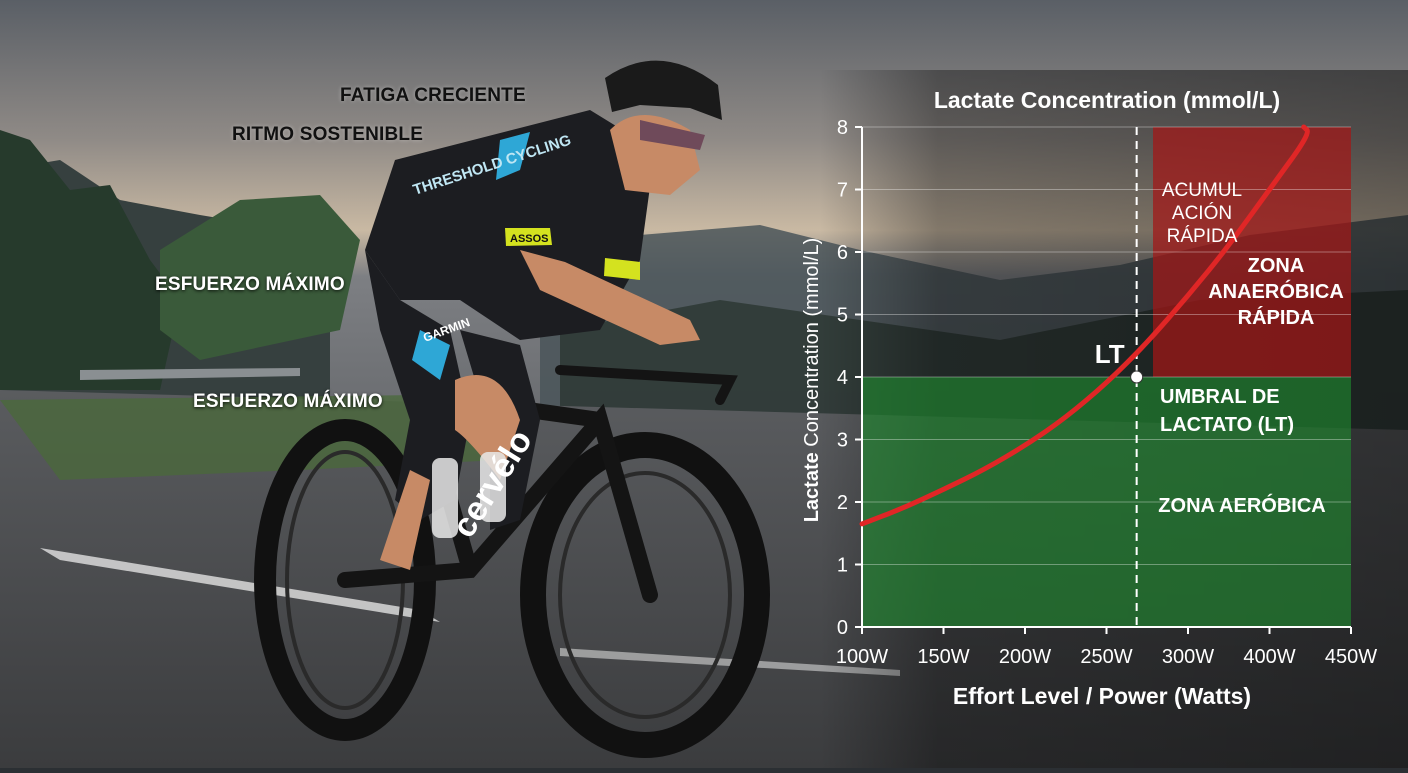 The image size is (1408, 773). Describe the element at coordinates (842, 503) in the screenshot. I see `y-tick-label-2: 2` at that location.